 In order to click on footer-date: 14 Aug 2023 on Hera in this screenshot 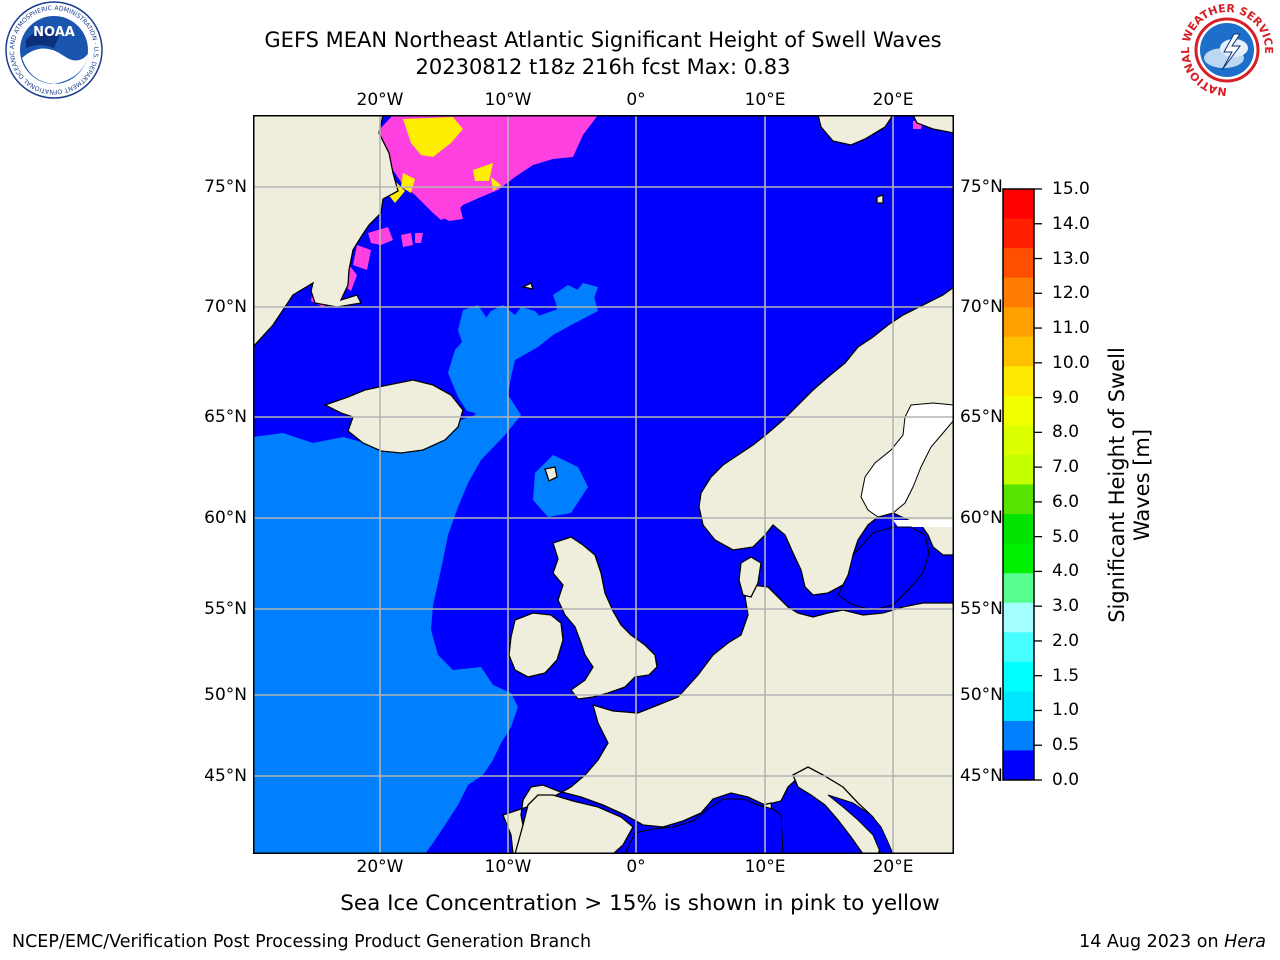, I will do `click(1172, 942)`.